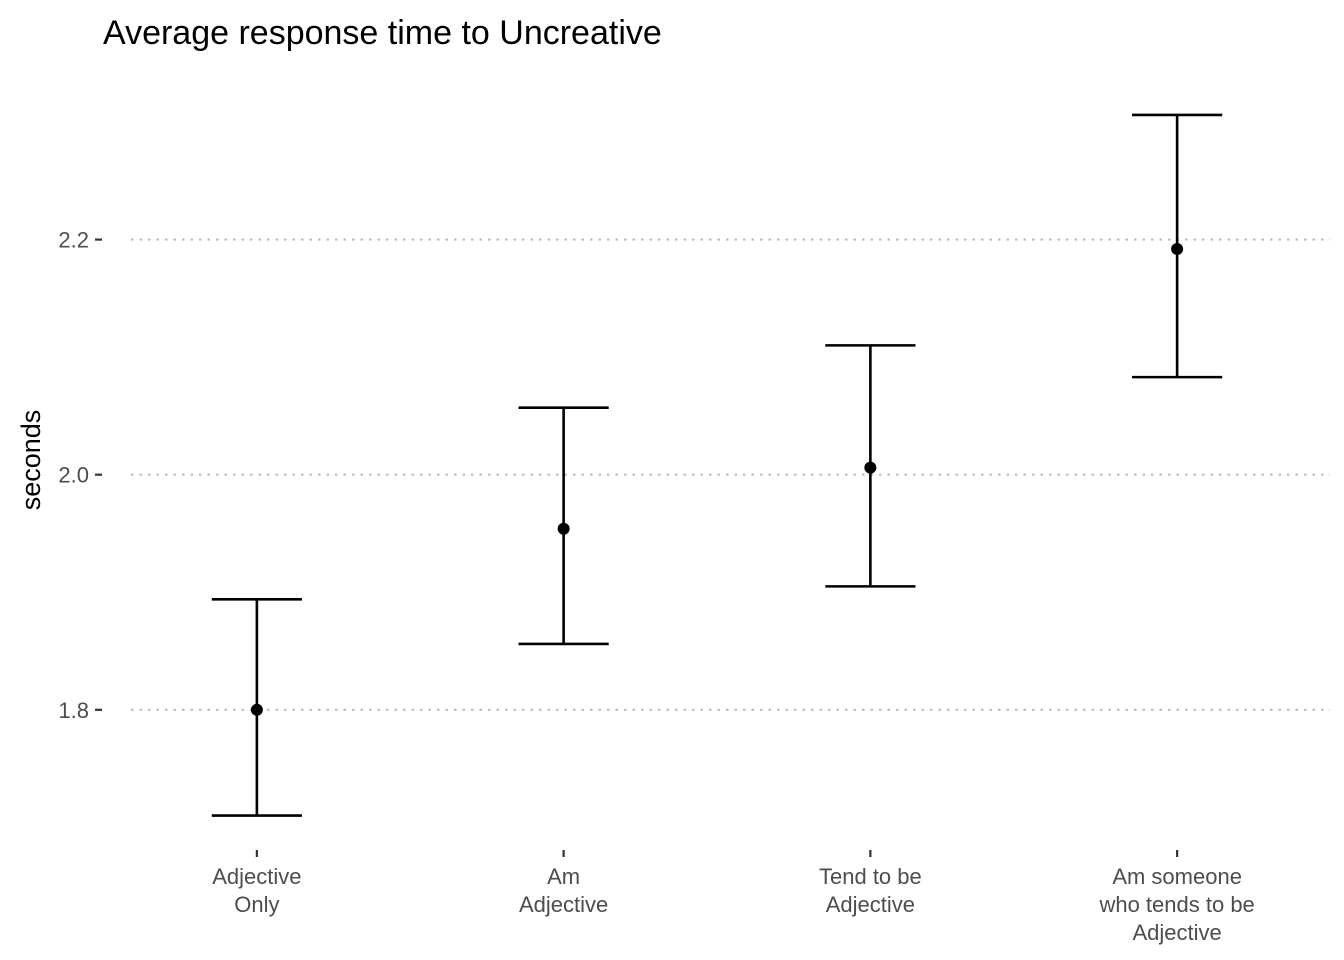  What do you see at coordinates (31, 460) in the screenshot?
I see `y-axis-label: seconds` at bounding box center [31, 460].